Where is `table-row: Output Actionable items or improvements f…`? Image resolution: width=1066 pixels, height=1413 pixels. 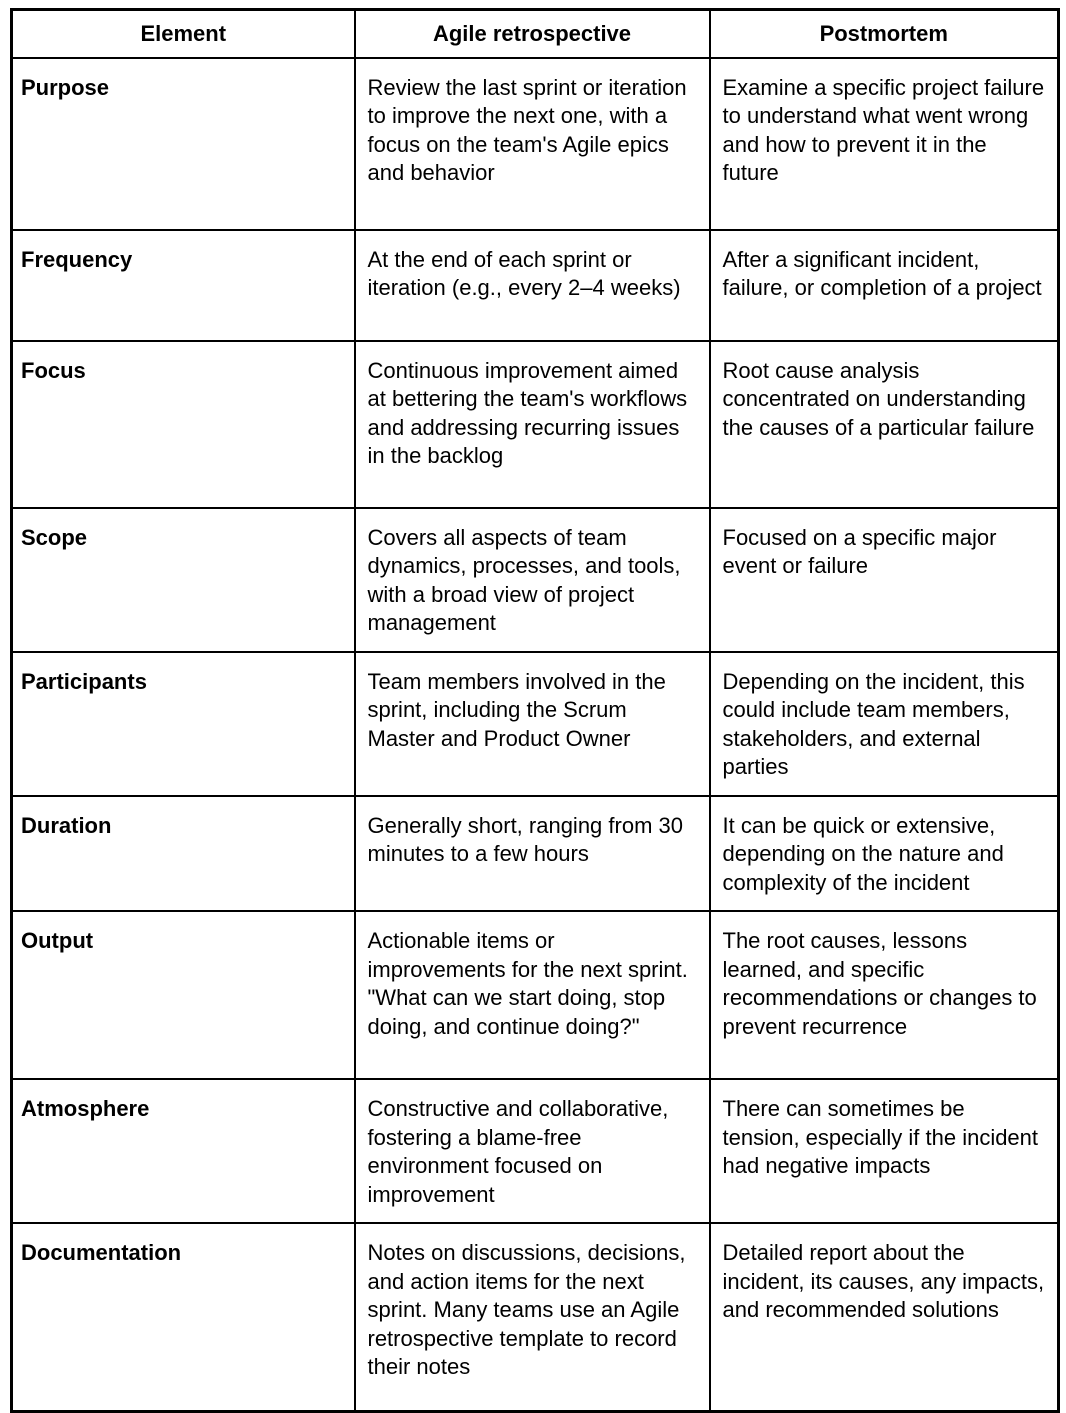 table-row: Output Actionable items or improvements f… is located at coordinates (535, 995).